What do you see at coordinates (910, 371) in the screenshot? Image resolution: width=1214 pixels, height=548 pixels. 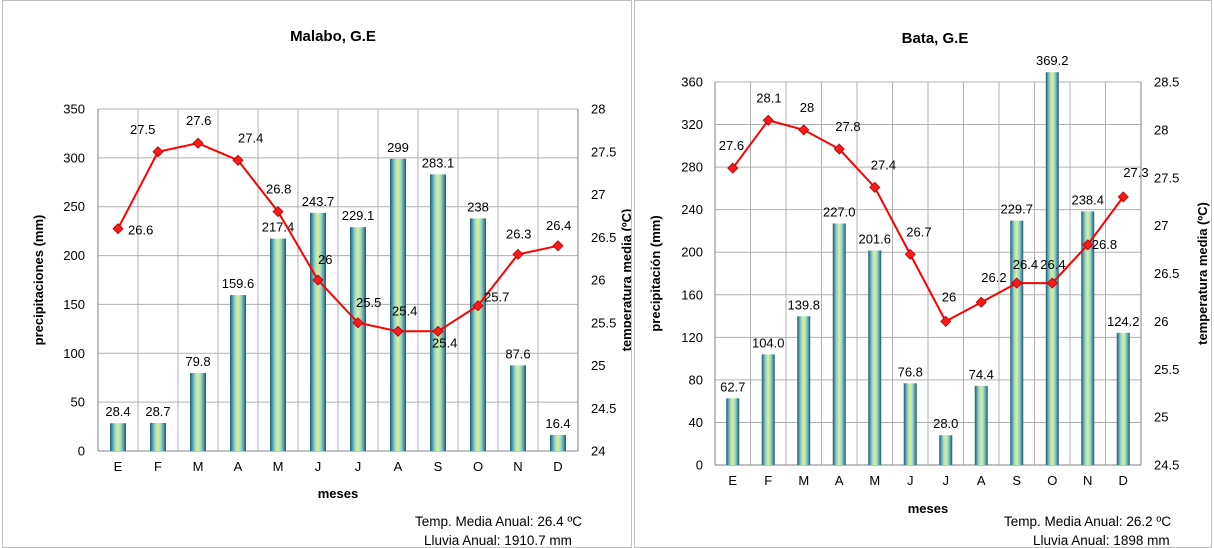 I see `bata-bar-label: 76.8` at bounding box center [910, 371].